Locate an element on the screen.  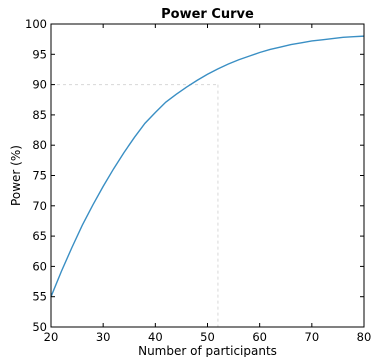
y-tick-label: 60 is located at coordinates (39, 266).